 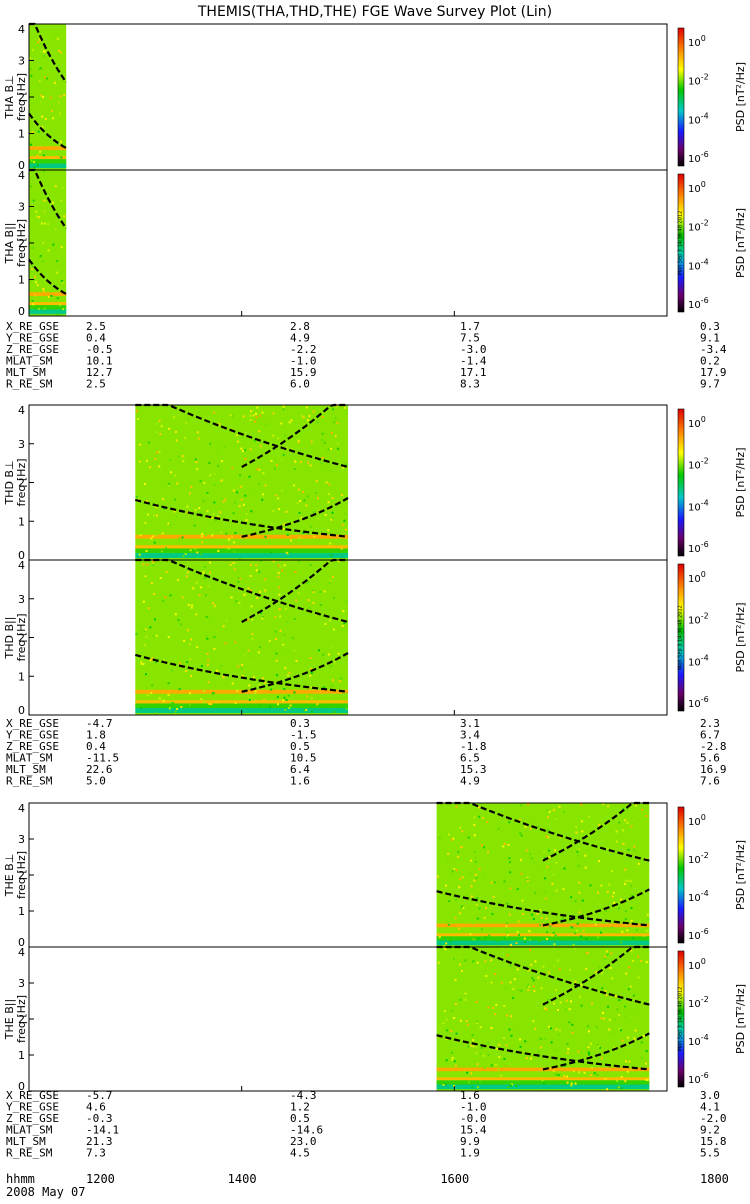 I want to click on y-tick-label: 3, so click(x=21, y=599).